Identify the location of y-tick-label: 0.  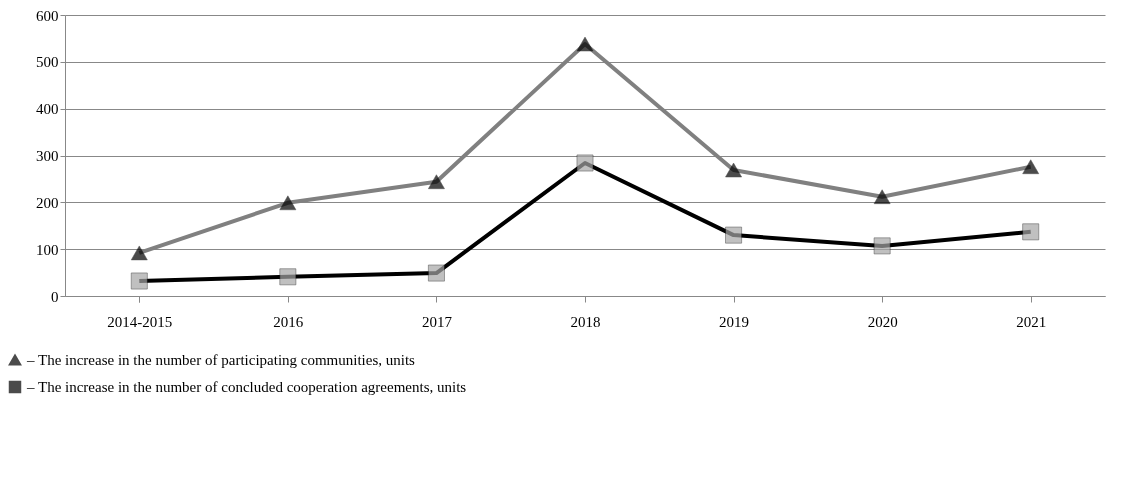
(55, 296).